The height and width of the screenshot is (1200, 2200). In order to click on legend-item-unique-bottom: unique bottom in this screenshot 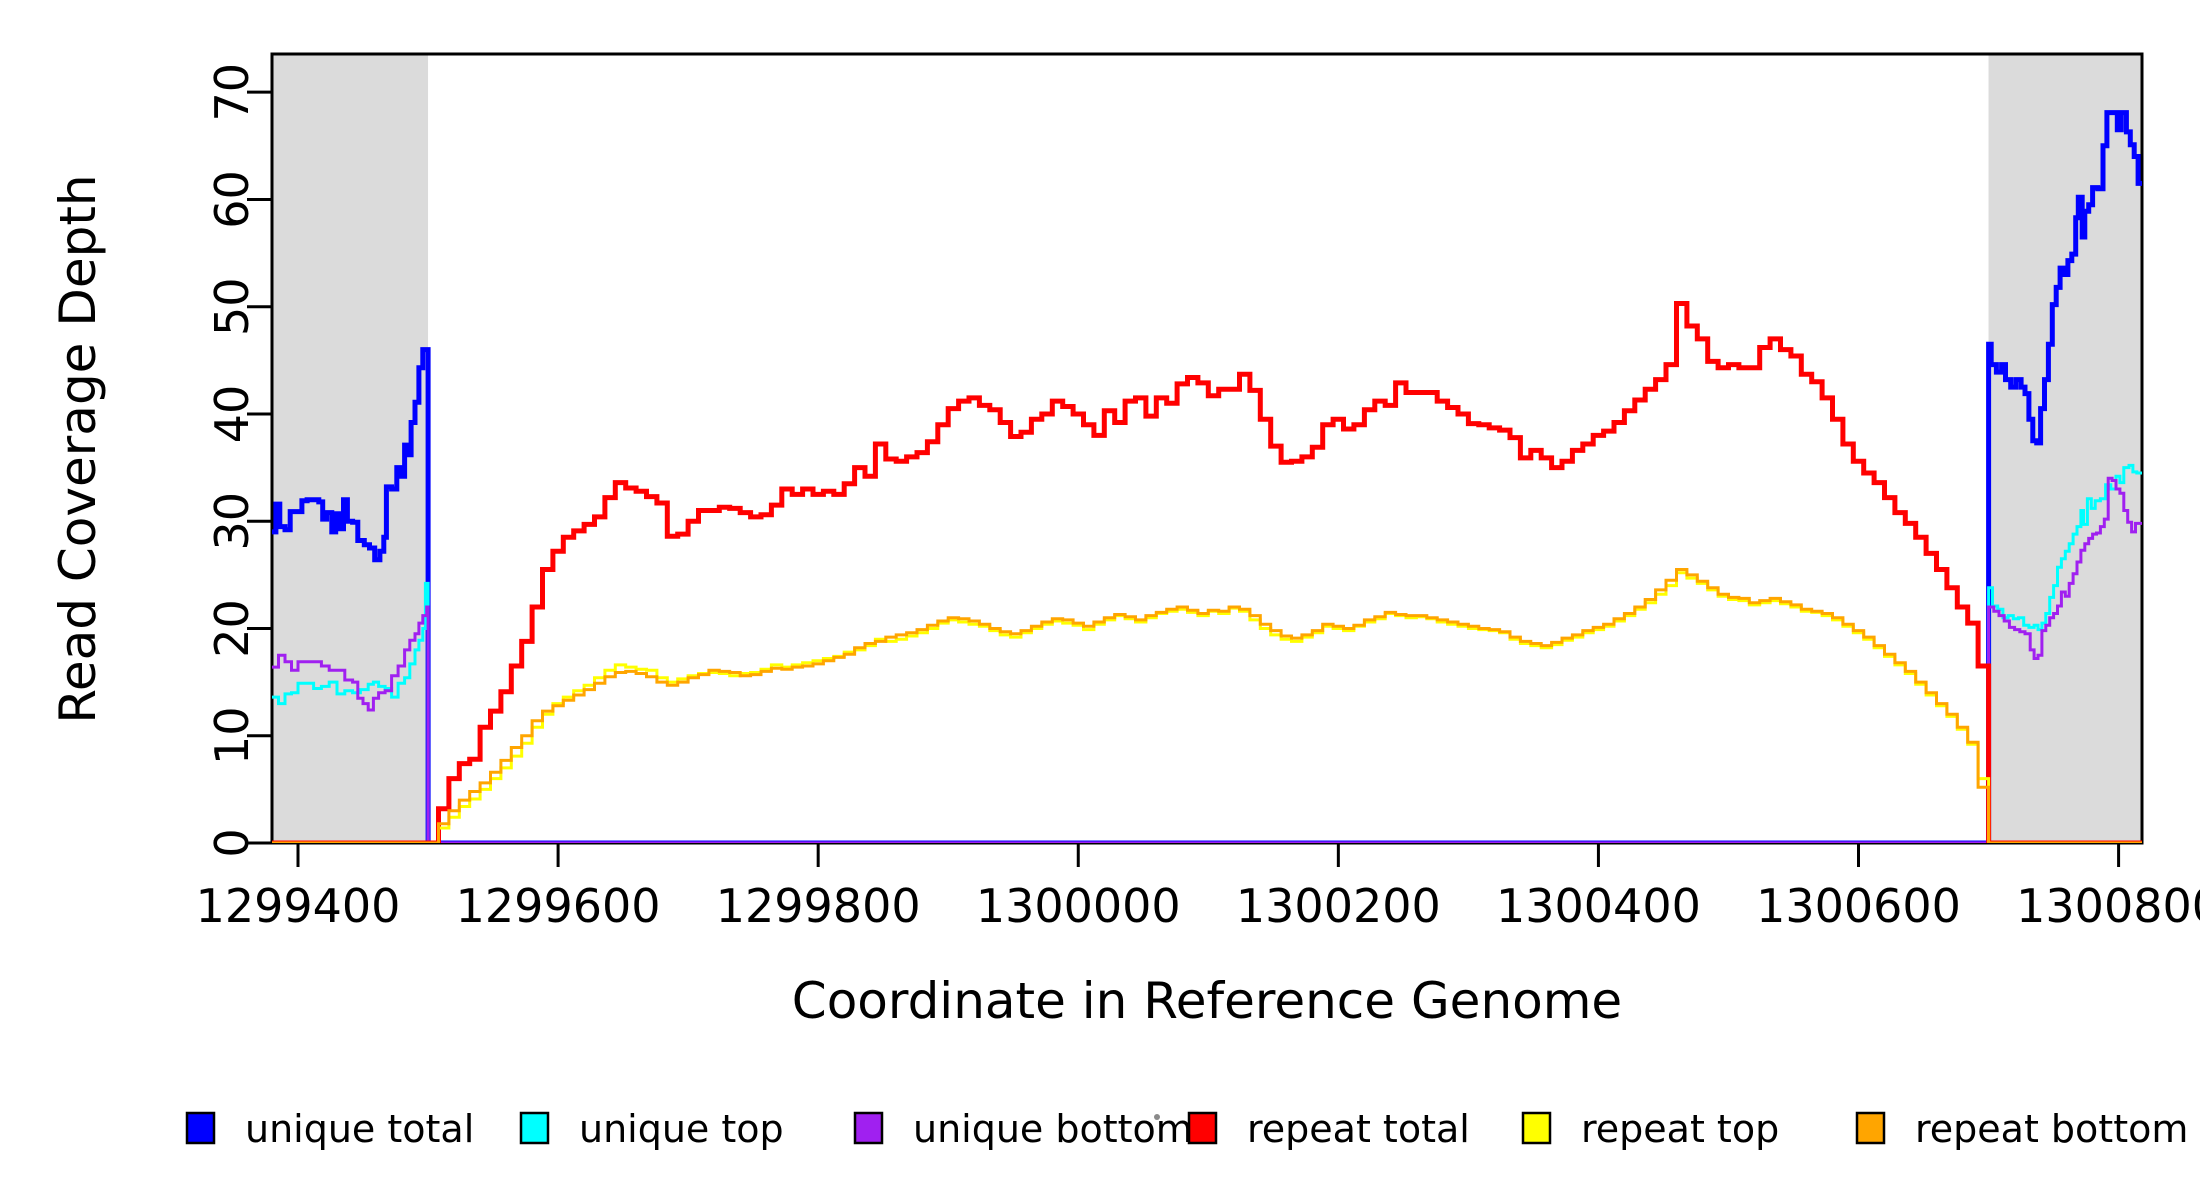, I will do `click(1023, 1129)`.